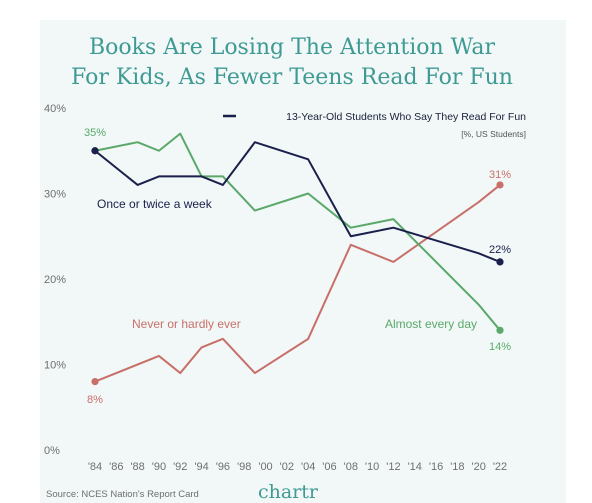 Image resolution: width=592 pixels, height=503 pixels. I want to click on brand-logo: chartr, so click(288, 492).